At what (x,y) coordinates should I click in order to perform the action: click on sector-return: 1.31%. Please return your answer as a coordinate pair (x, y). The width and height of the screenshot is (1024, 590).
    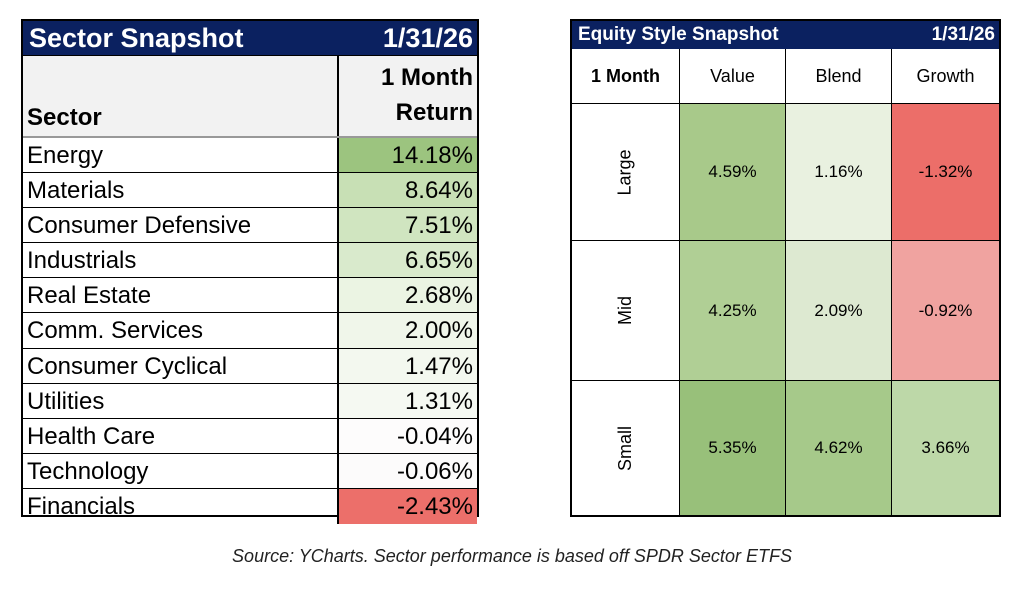
    Looking at the image, I should click on (408, 400).